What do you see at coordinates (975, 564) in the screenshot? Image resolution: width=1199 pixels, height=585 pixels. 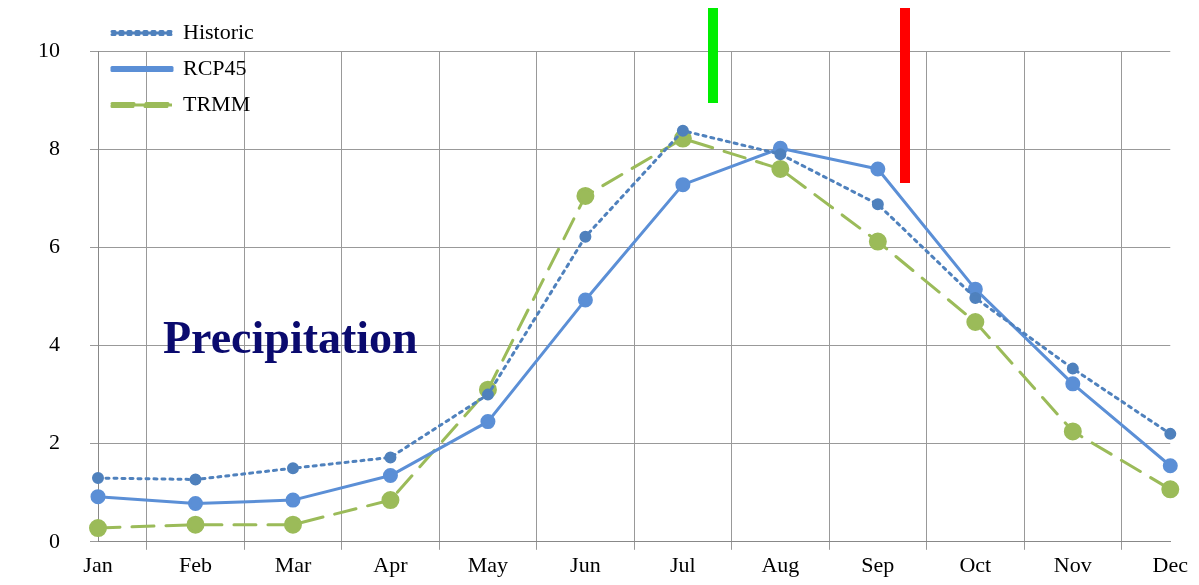 I see `x-tick-label: Oct` at bounding box center [975, 564].